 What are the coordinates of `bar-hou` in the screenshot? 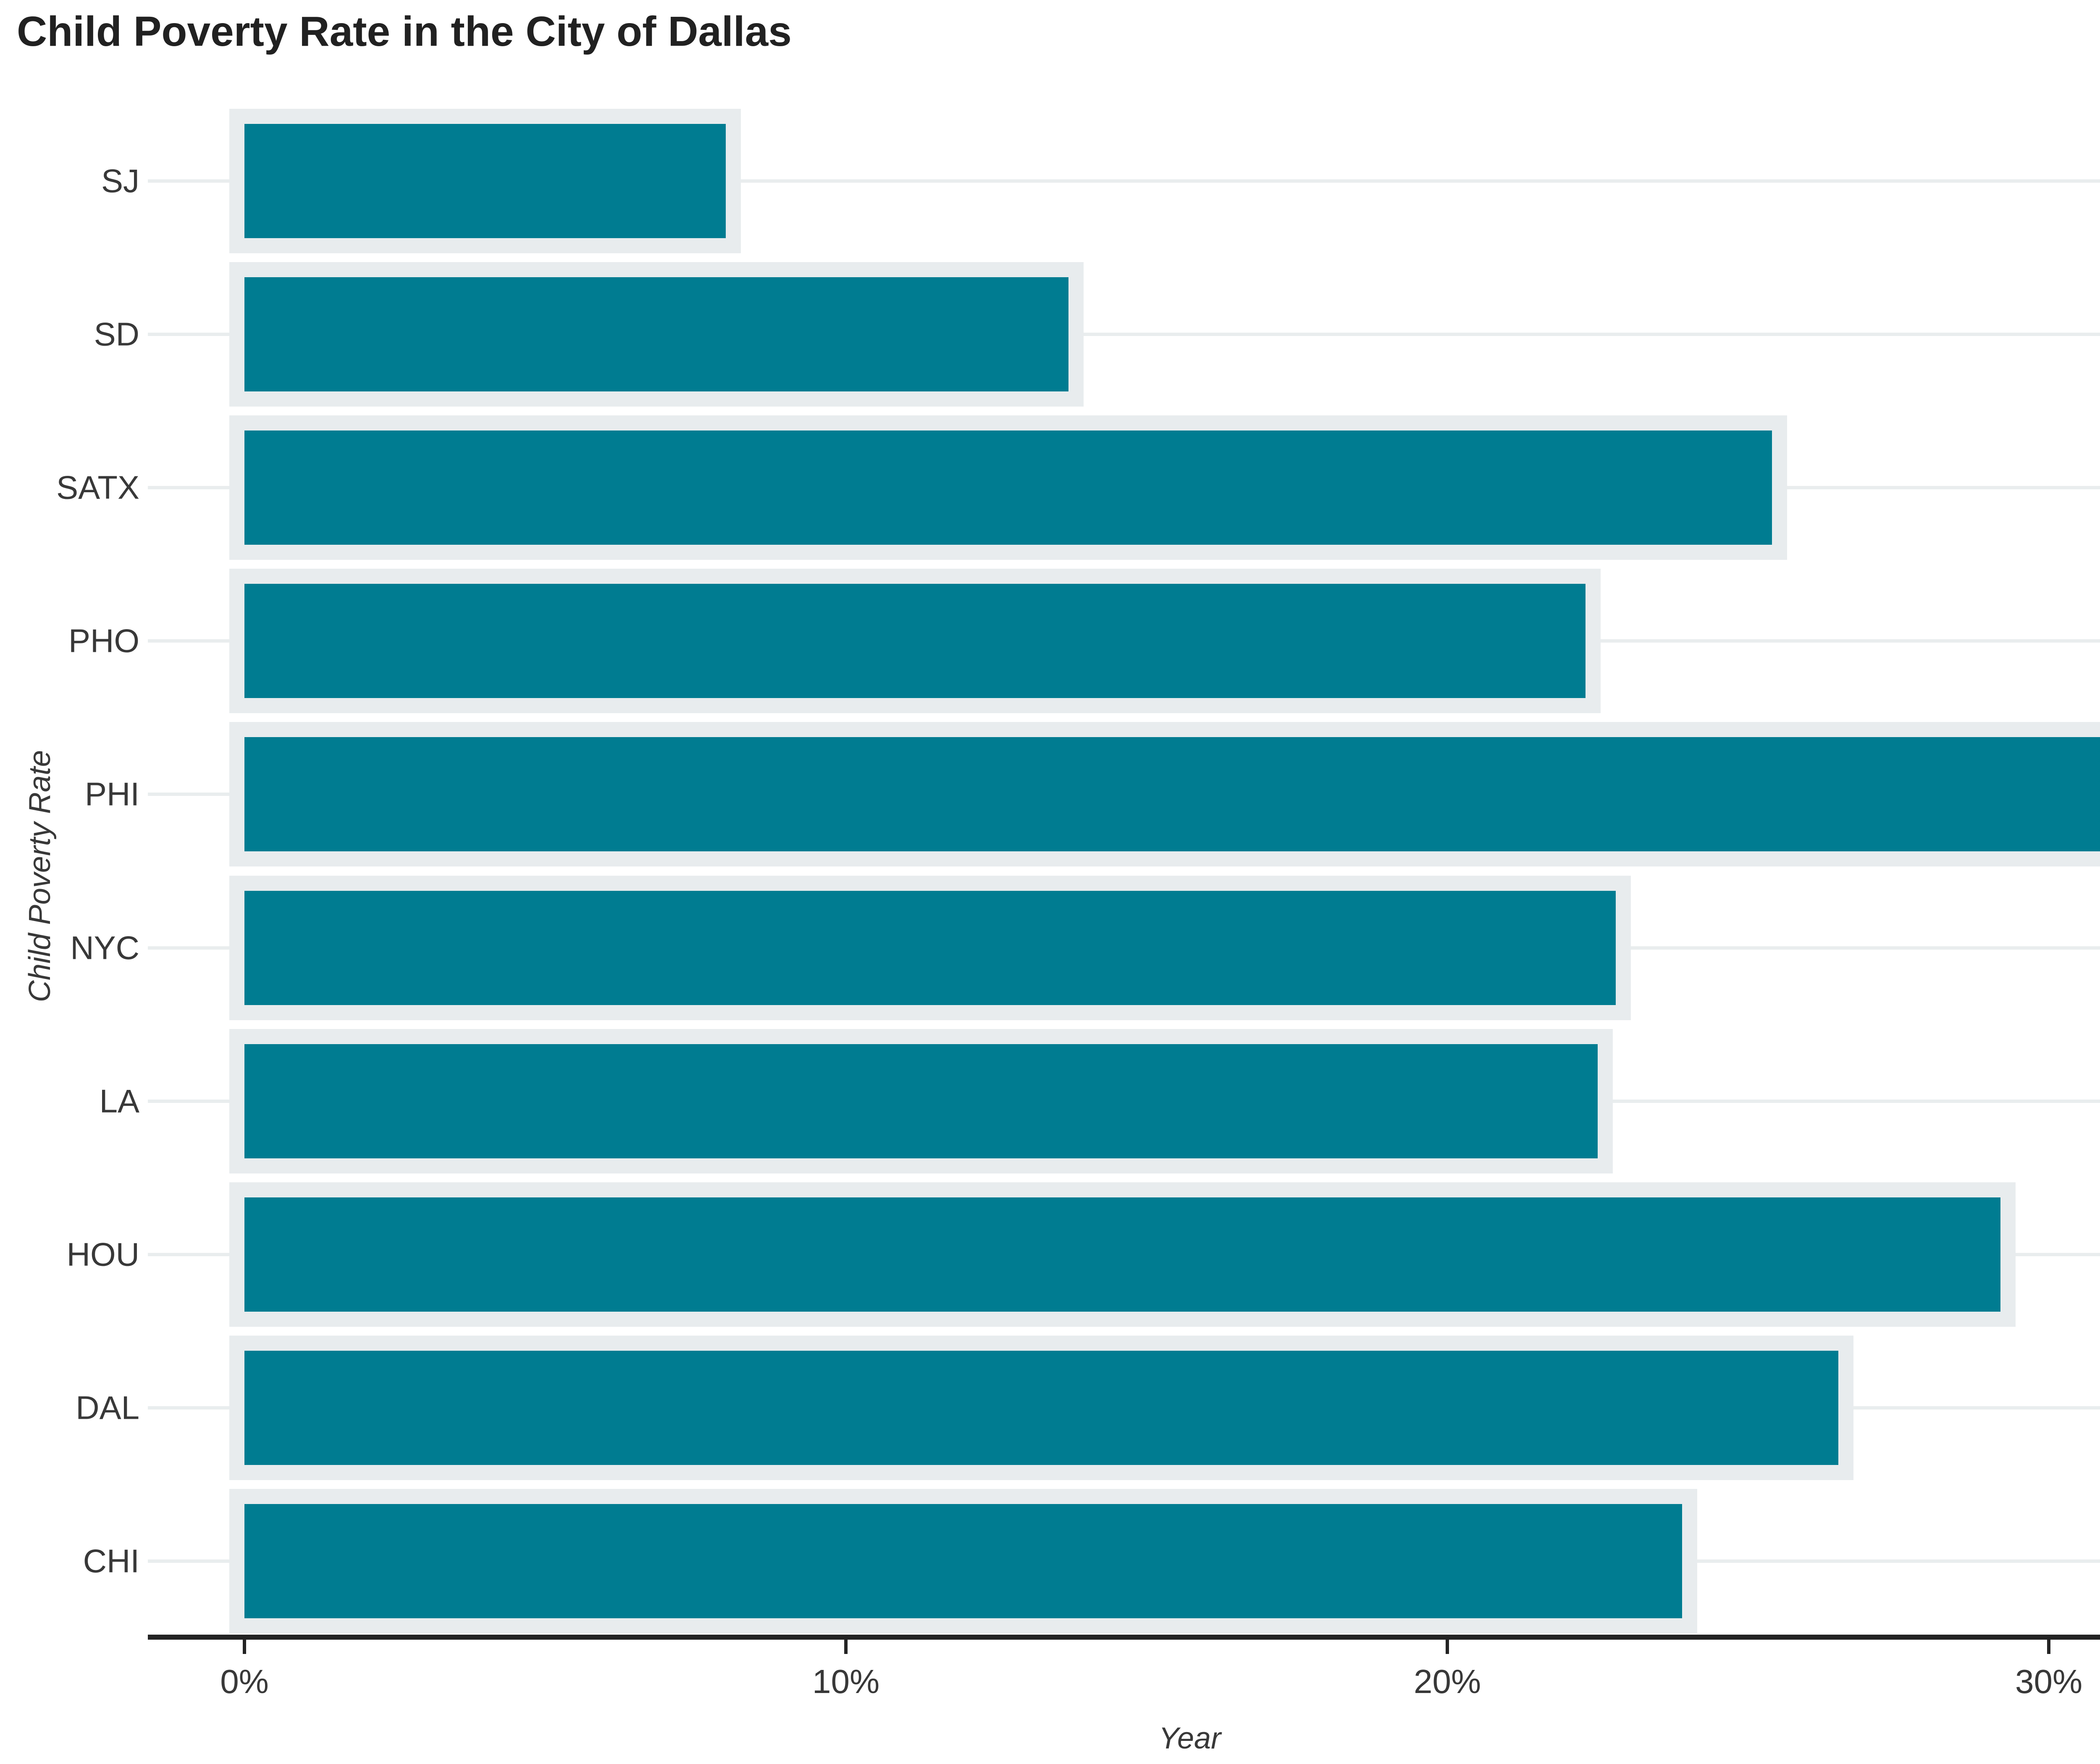 It's located at (1122, 1254).